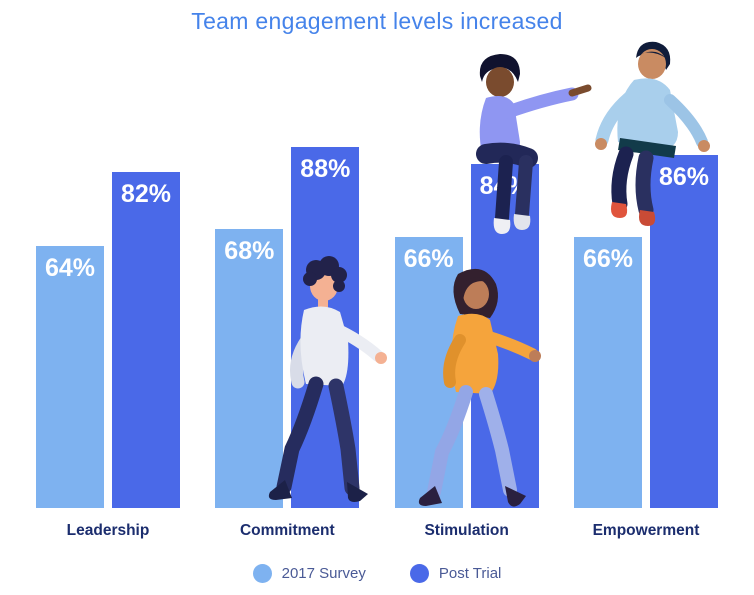 The image size is (754, 595). Describe the element at coordinates (377, 21) in the screenshot. I see `chart-title: Team engagement levels increased` at that location.